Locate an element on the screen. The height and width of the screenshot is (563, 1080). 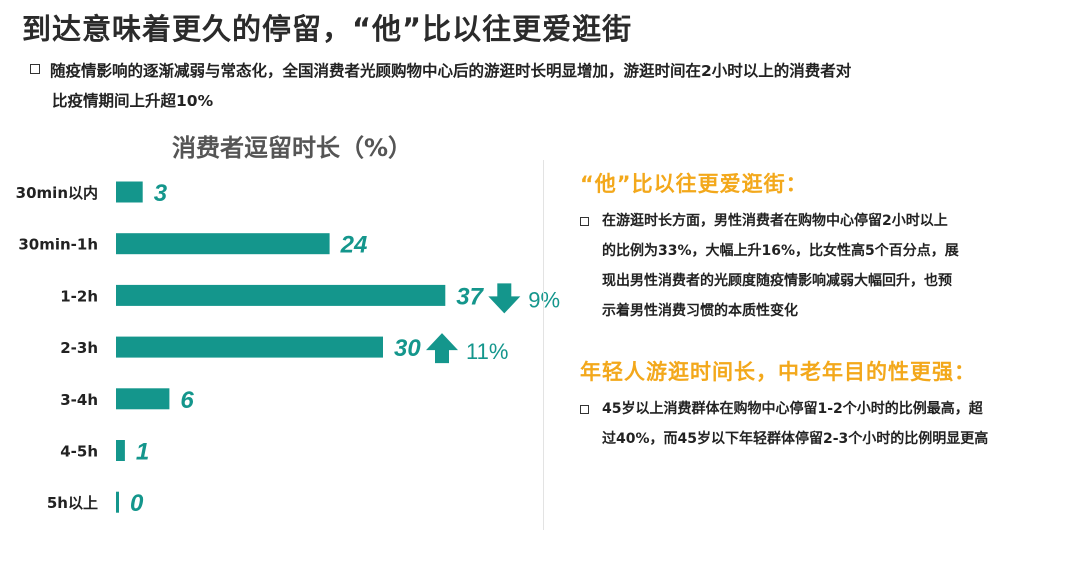
category-label: 30min-1h is located at coordinates (58, 245).